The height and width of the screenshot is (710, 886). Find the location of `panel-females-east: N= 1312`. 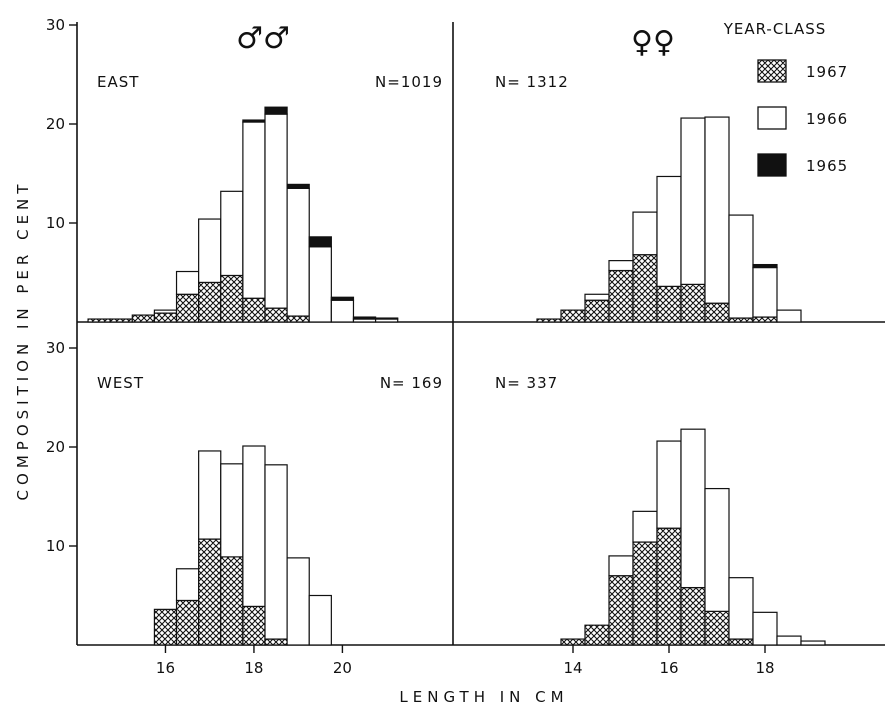

panel-females-east: N= 1312 is located at coordinates (648, 198).